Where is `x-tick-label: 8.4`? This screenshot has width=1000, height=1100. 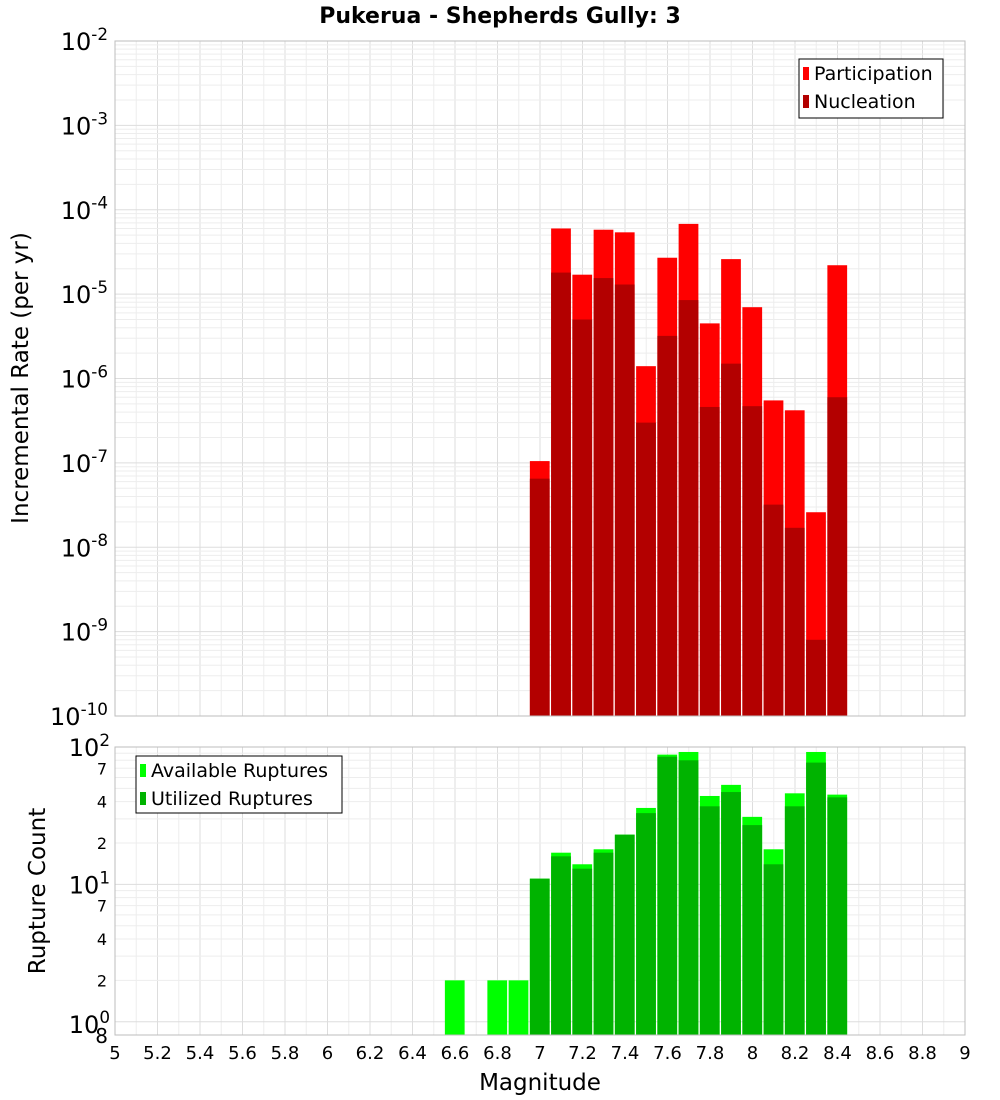 x-tick-label: 8.4 is located at coordinates (837, 1053).